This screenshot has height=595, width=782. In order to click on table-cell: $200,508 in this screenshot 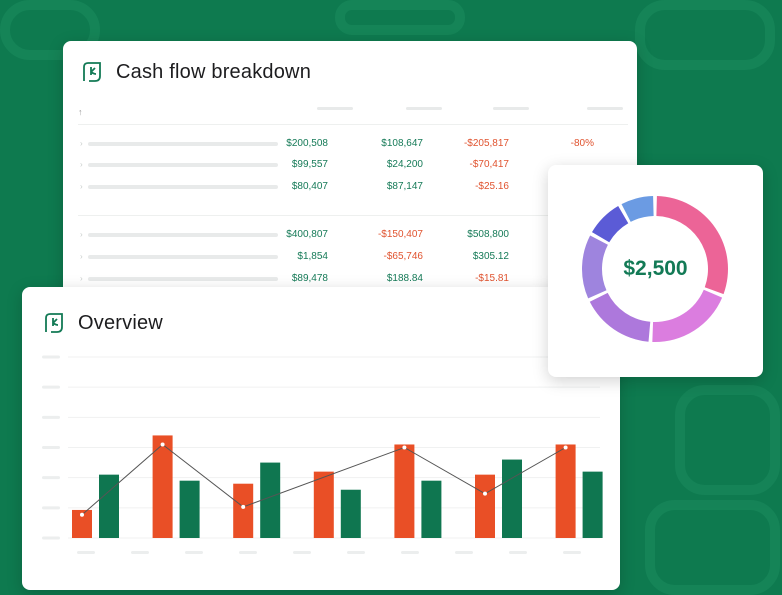, I will do `click(307, 143)`.